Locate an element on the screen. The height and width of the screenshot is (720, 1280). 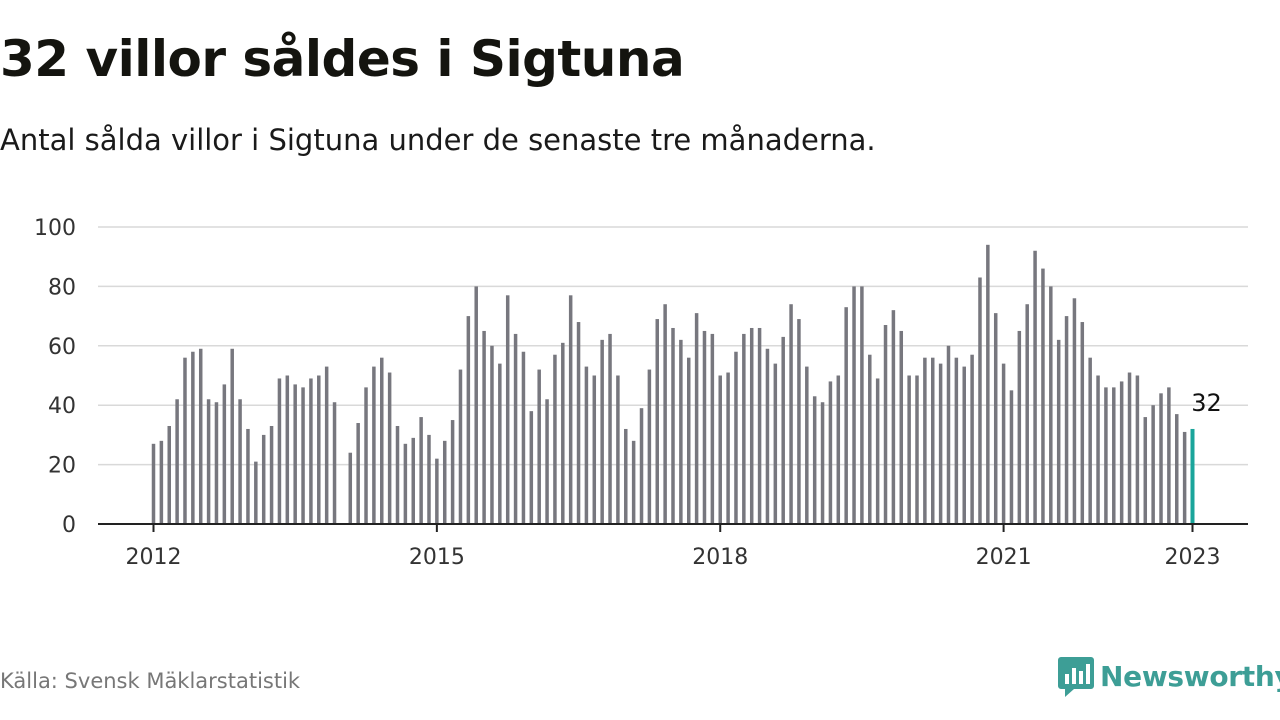
source-note: Källa: Svensk Mäklarstatistik is located at coordinates (150, 681).